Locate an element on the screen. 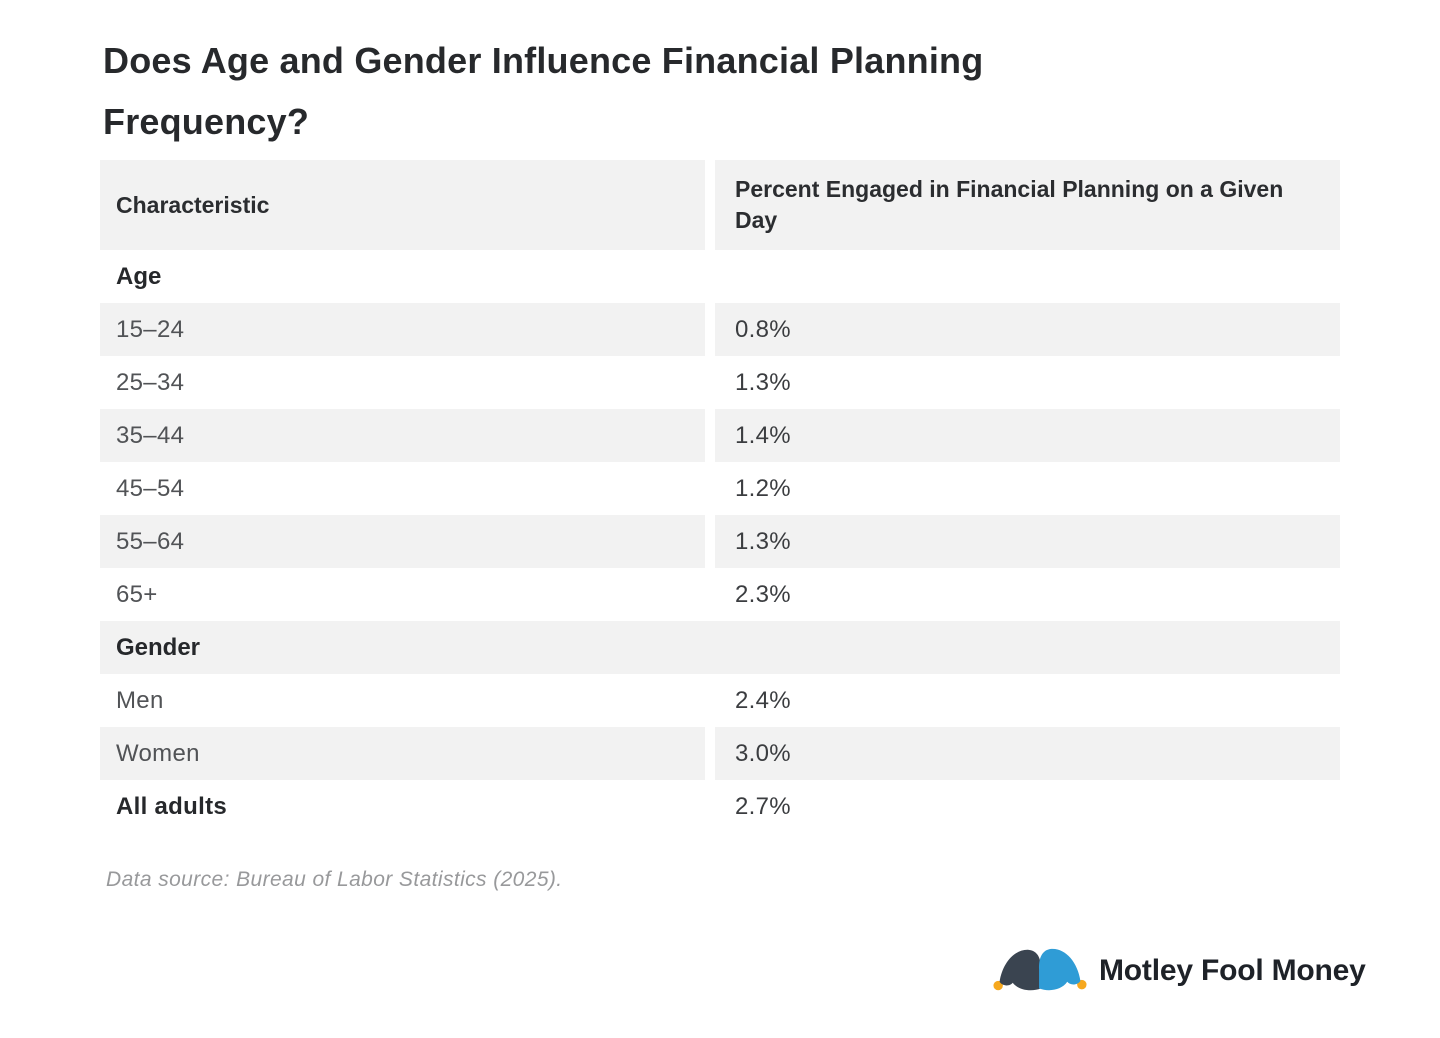  column-header-characteristic: Characteristic is located at coordinates (402, 205).